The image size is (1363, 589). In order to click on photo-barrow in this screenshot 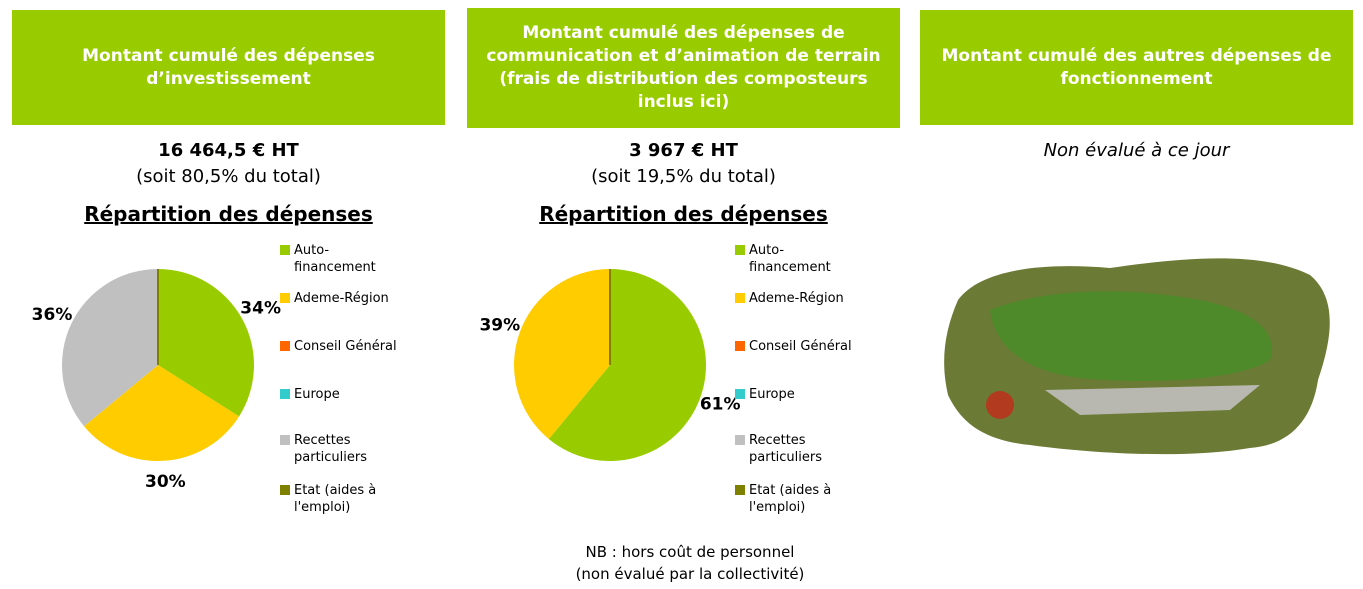, I will do `click(1152, 400)`.